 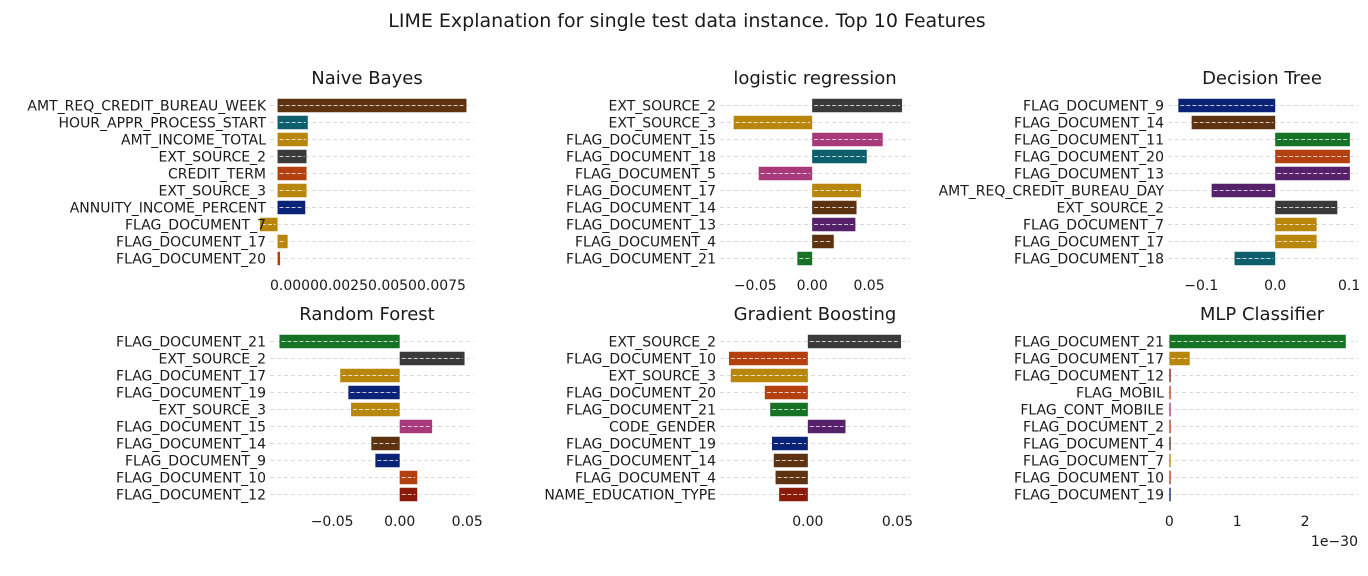 What do you see at coordinates (1262, 78) in the screenshot?
I see `panel-title: Decision Tree` at bounding box center [1262, 78].